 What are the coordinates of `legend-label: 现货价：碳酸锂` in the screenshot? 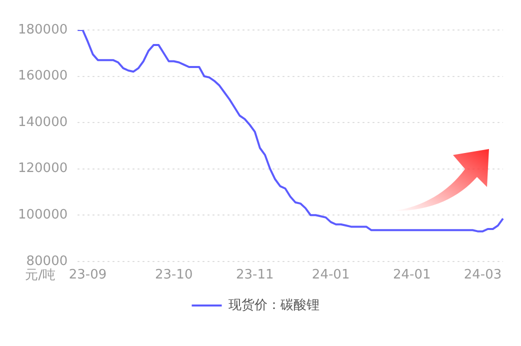 It's located at (274, 305).